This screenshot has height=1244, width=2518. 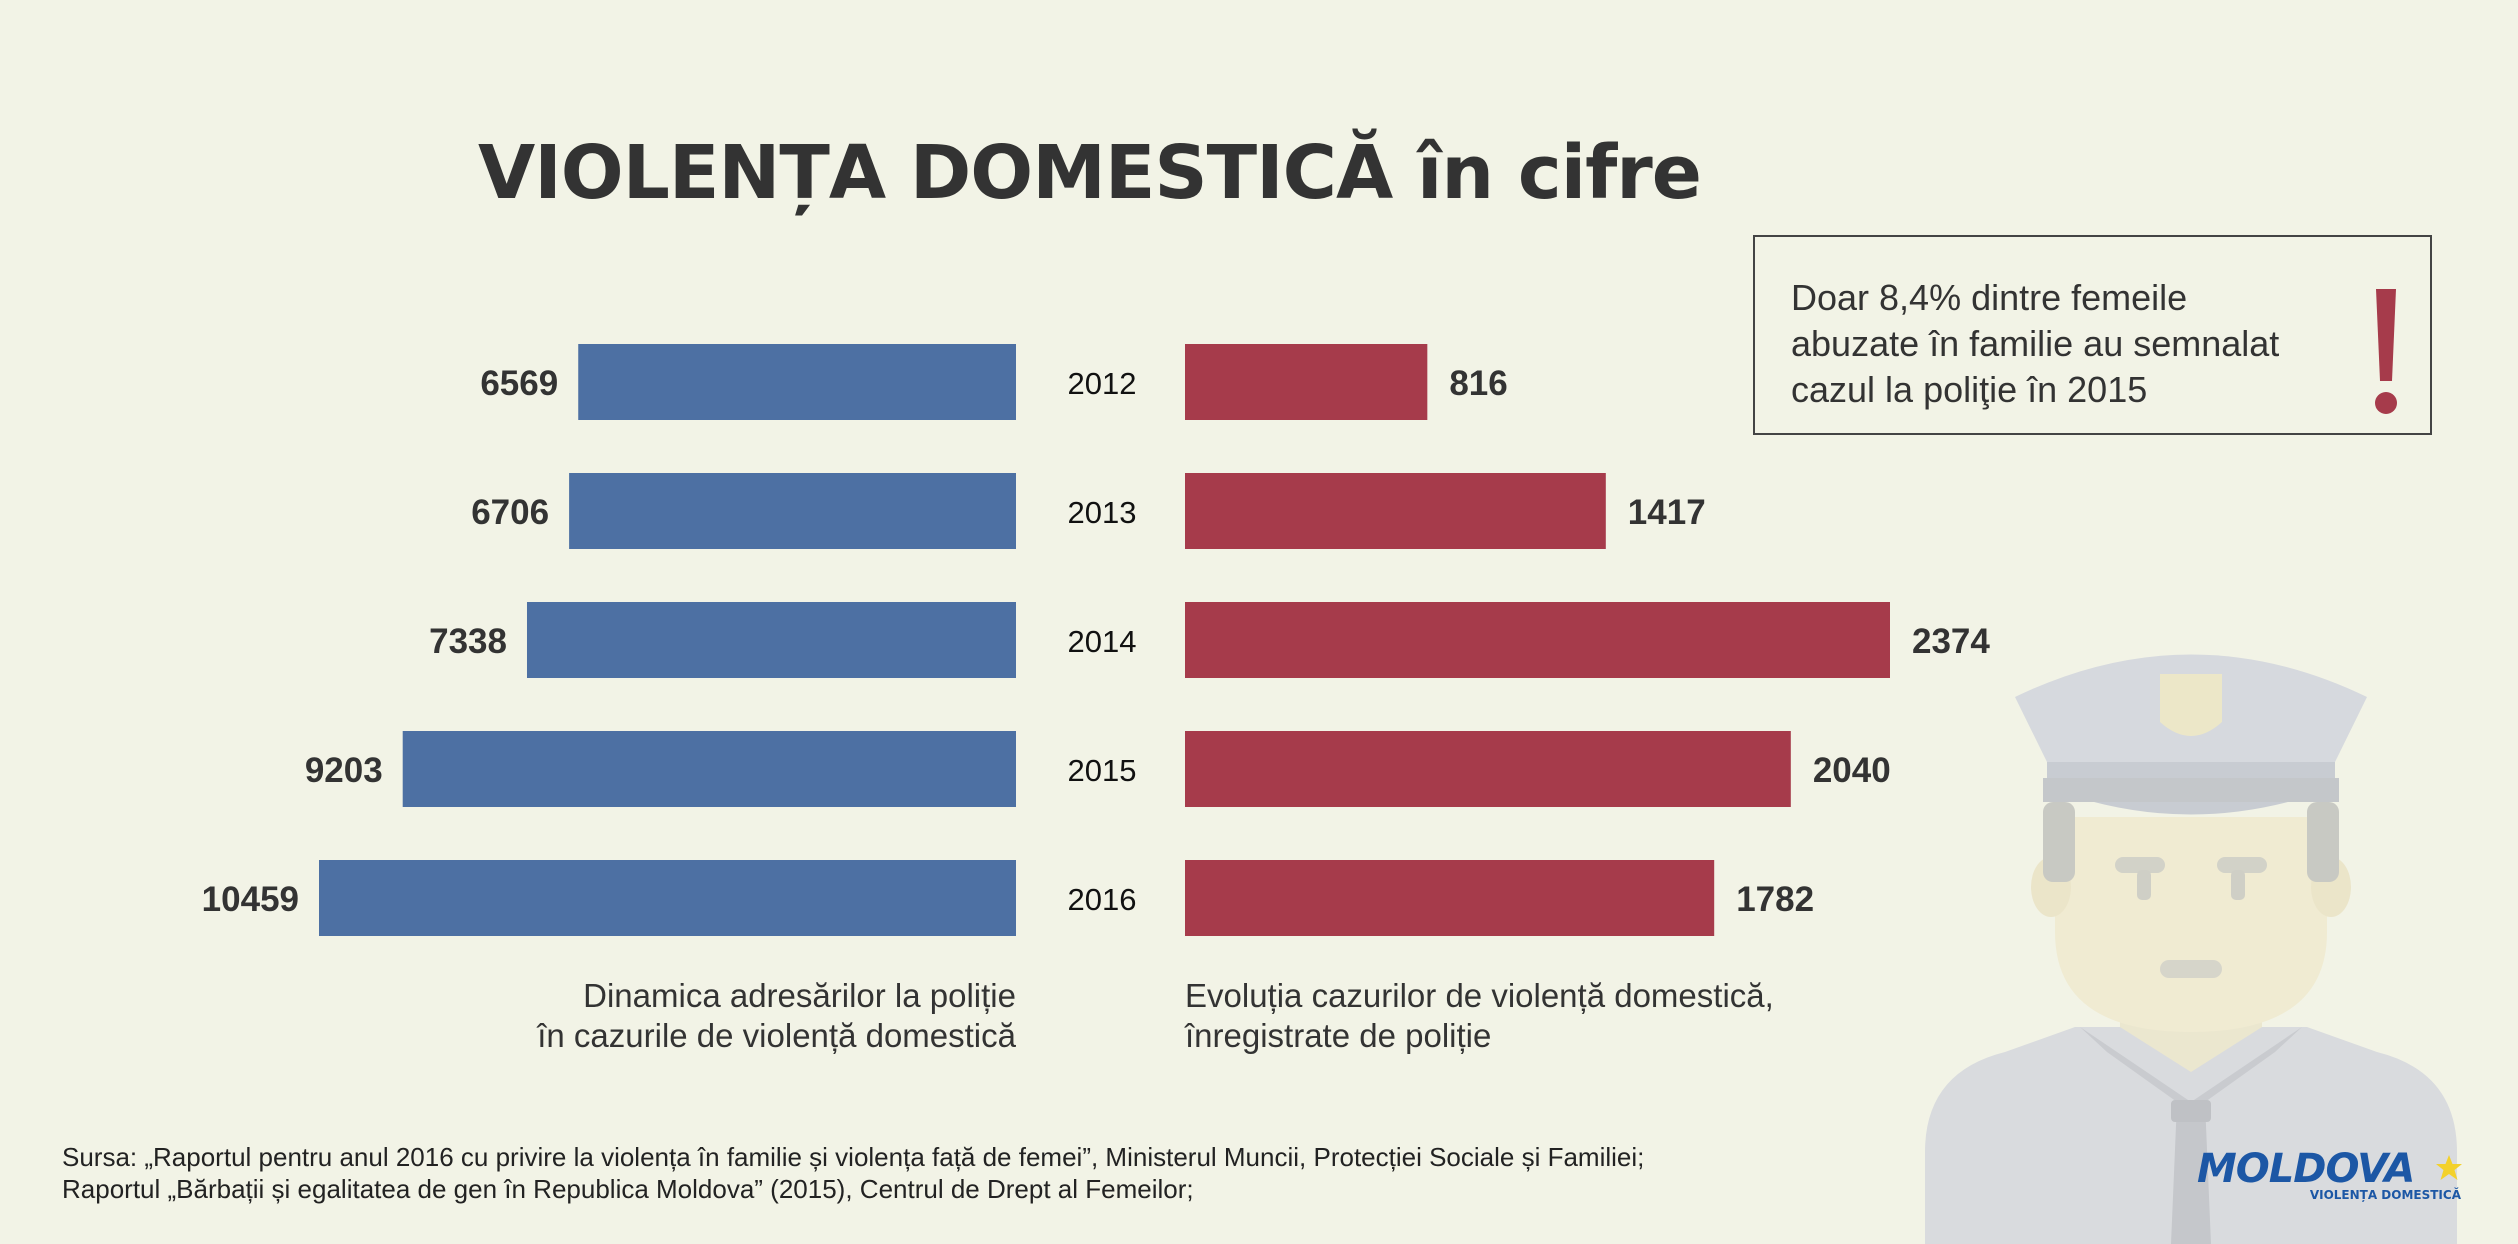 What do you see at coordinates (1102, 383) in the screenshot?
I see `year-label: 2012` at bounding box center [1102, 383].